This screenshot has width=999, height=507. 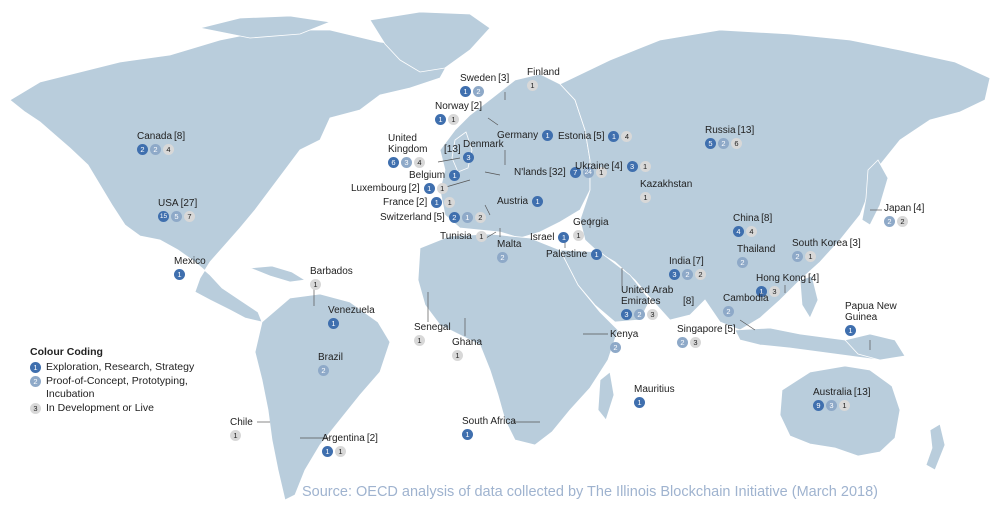 What do you see at coordinates (467, 349) in the screenshot?
I see `country-label-ghana: Ghana 1` at bounding box center [467, 349].